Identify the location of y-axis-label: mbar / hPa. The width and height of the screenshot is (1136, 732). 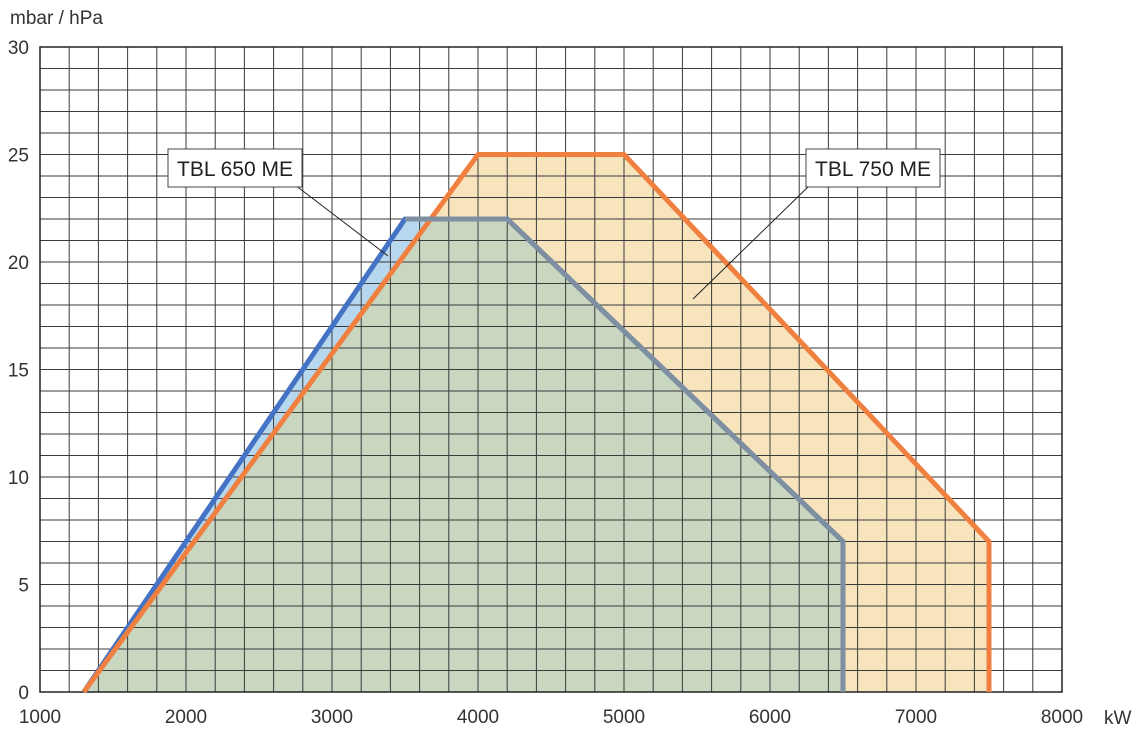
(56, 18).